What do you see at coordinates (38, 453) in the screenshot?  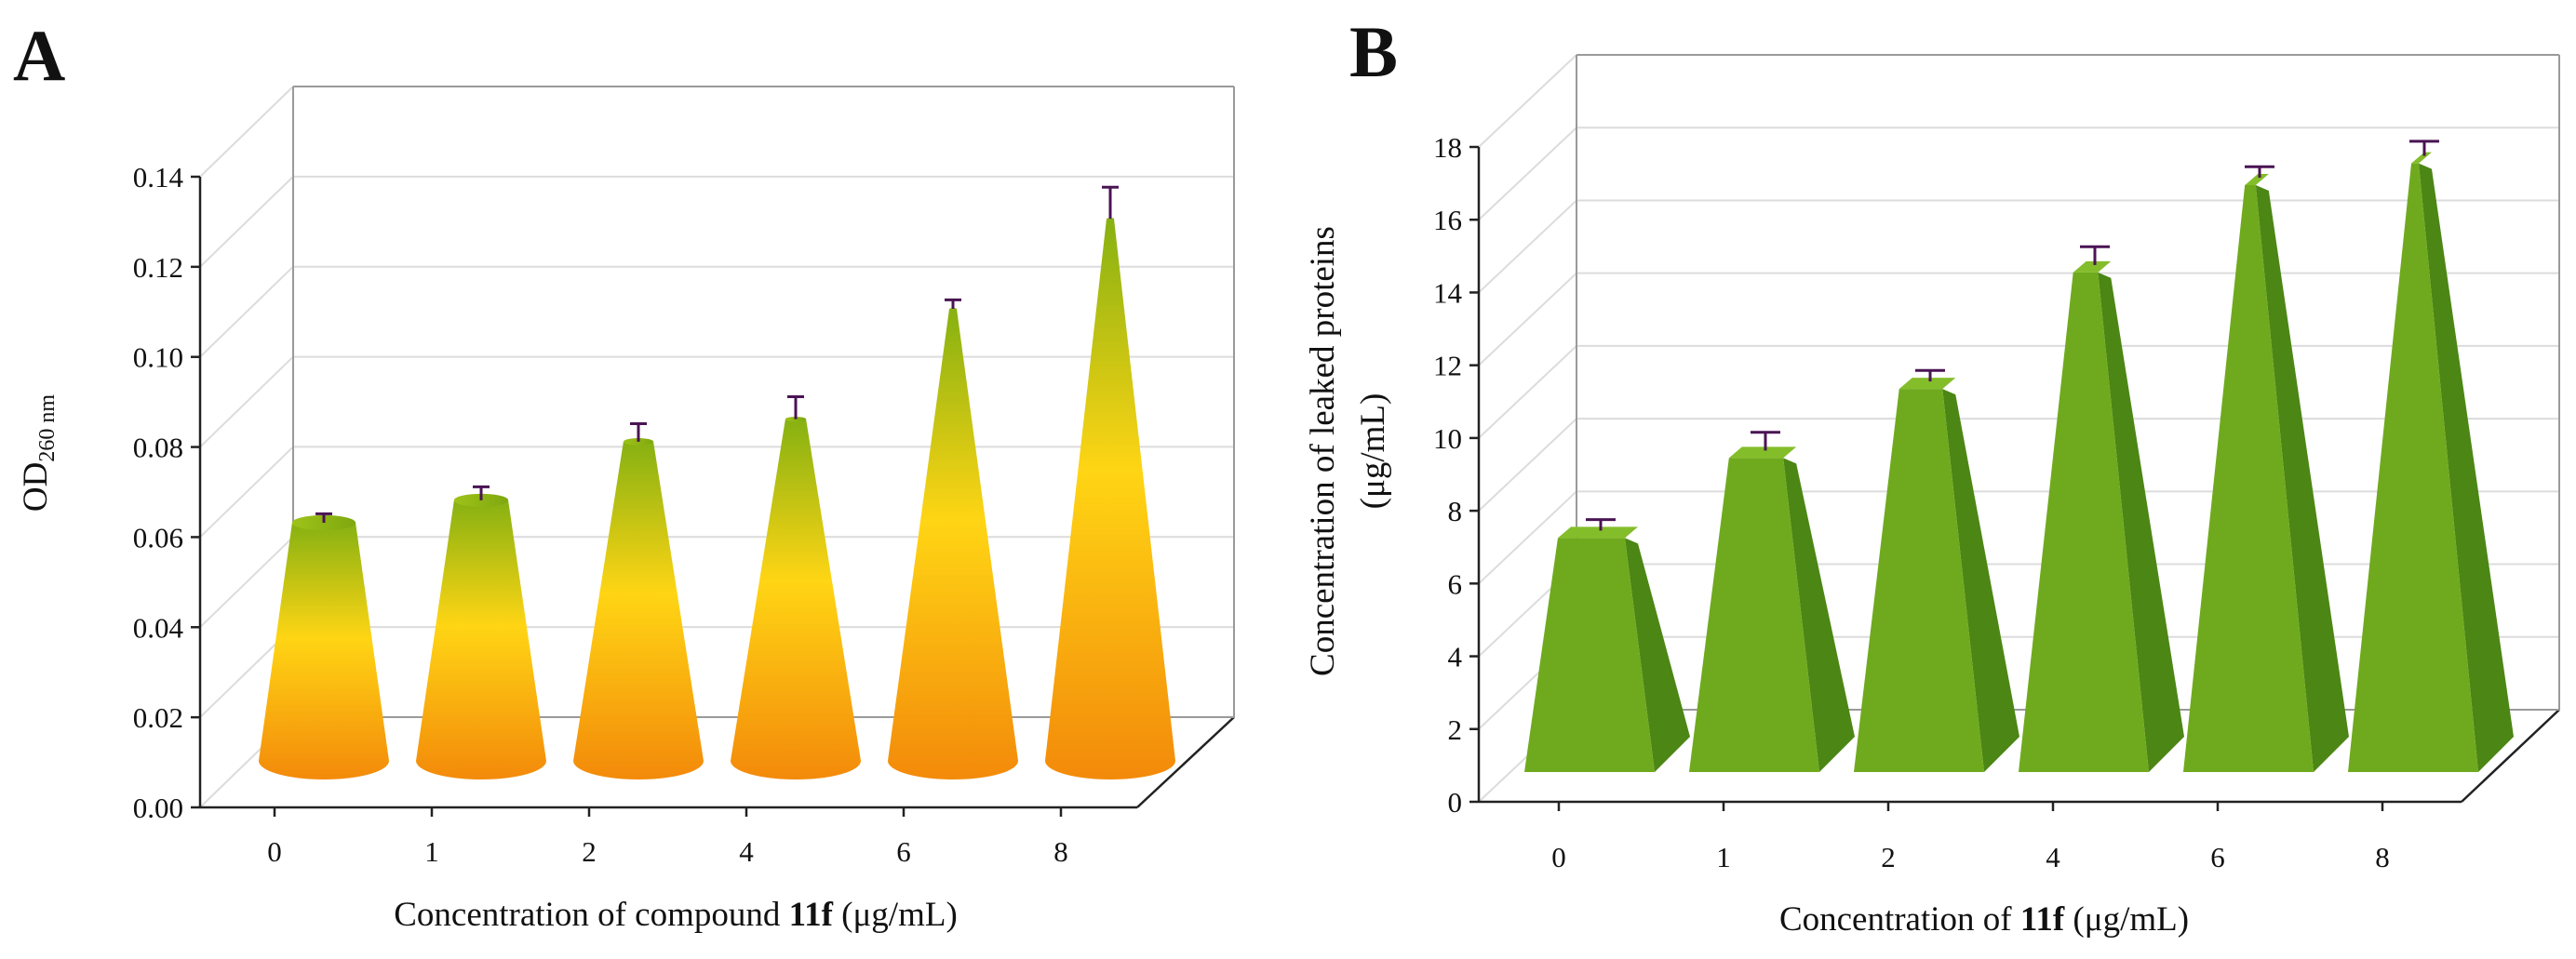 I see `panel-a-y-axis-label: OD260 nm` at bounding box center [38, 453].